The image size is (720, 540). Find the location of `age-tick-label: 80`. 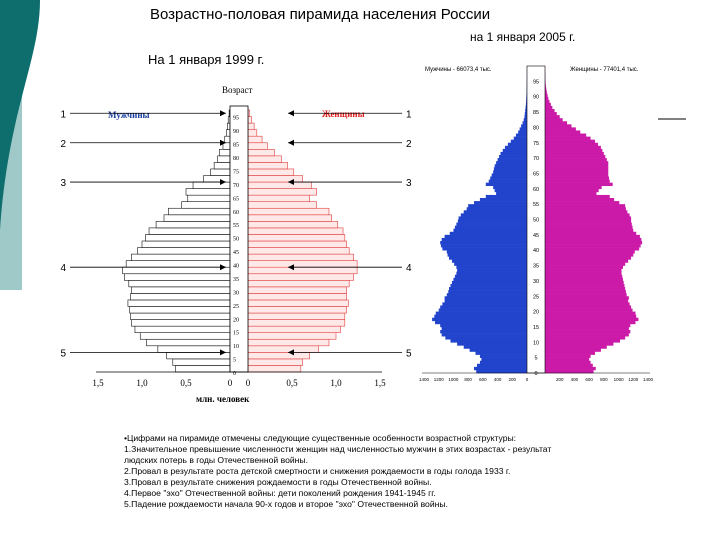

age-tick-label: 80 is located at coordinates (236, 159).